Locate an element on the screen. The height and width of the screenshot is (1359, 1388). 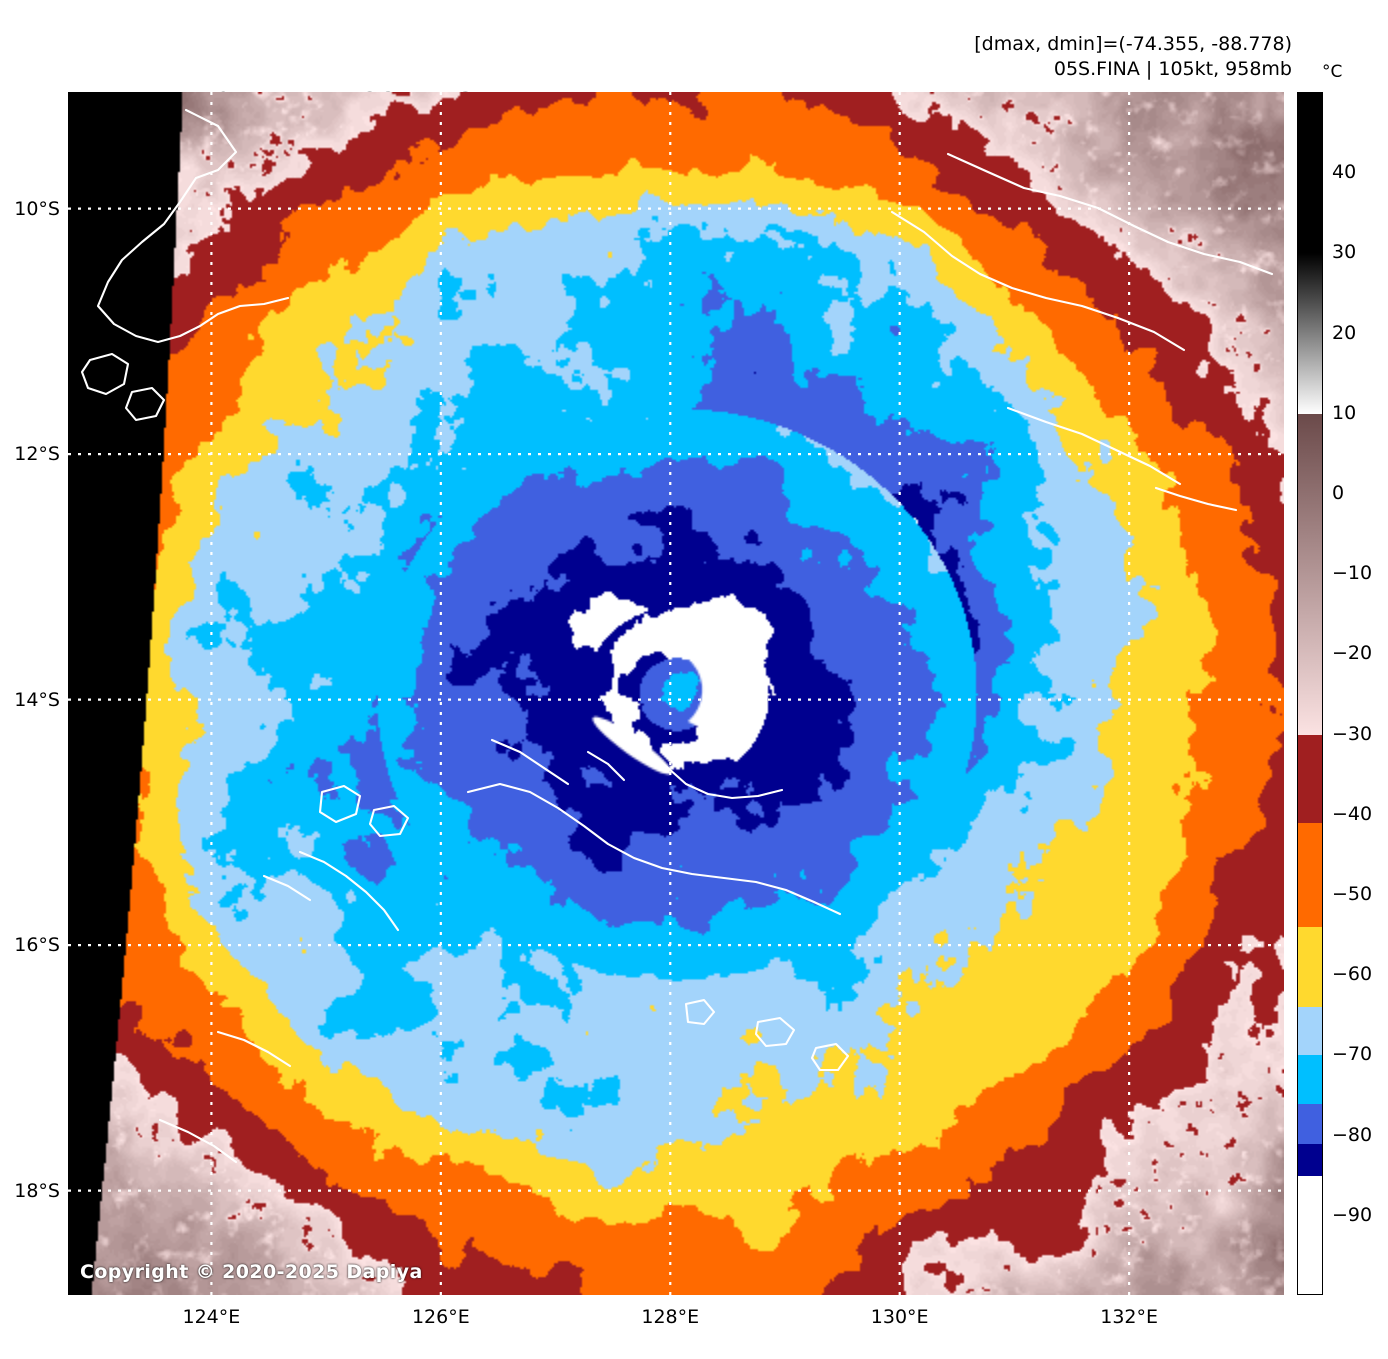
lon-tick-label: 128°E is located at coordinates (670, 1317).